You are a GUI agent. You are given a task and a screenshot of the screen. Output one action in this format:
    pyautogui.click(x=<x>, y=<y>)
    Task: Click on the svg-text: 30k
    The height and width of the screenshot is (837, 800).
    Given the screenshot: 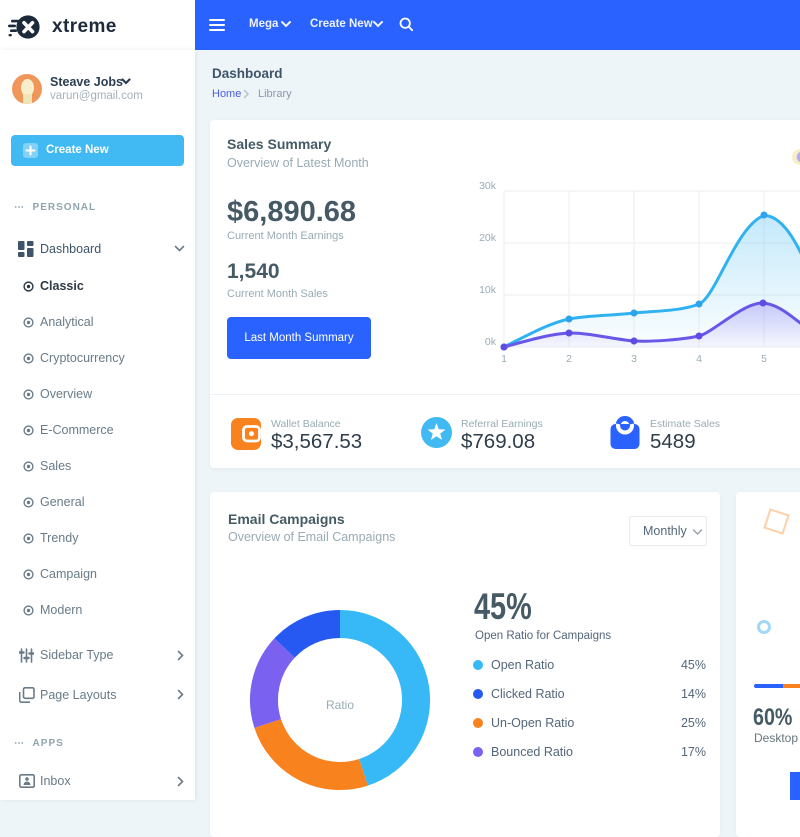 What is the action you would take?
    pyautogui.click(x=488, y=186)
    